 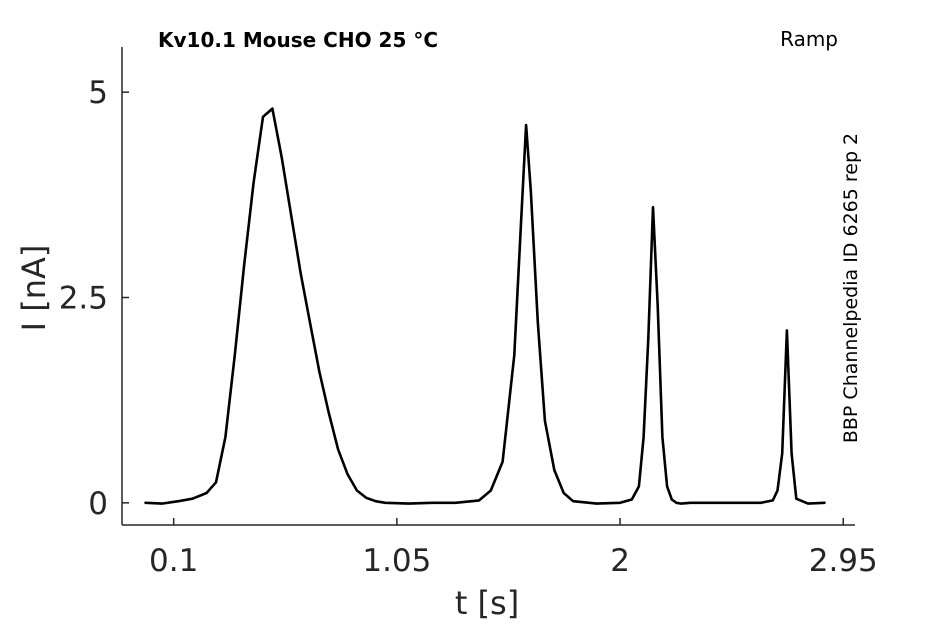 I want to click on chart-title: Kv10.1 Mouse CHO 25 °C, so click(x=298, y=40).